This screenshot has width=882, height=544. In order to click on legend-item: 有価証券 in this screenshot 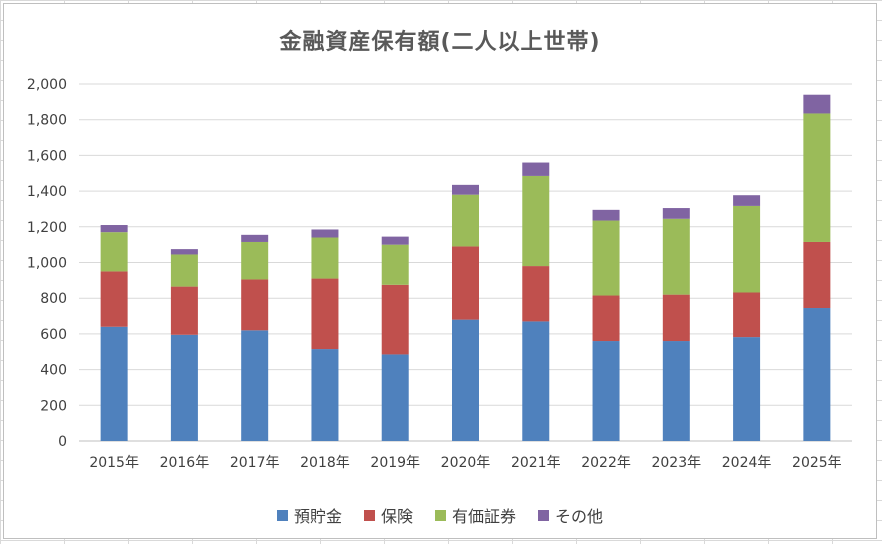, I will do `click(475, 515)`.